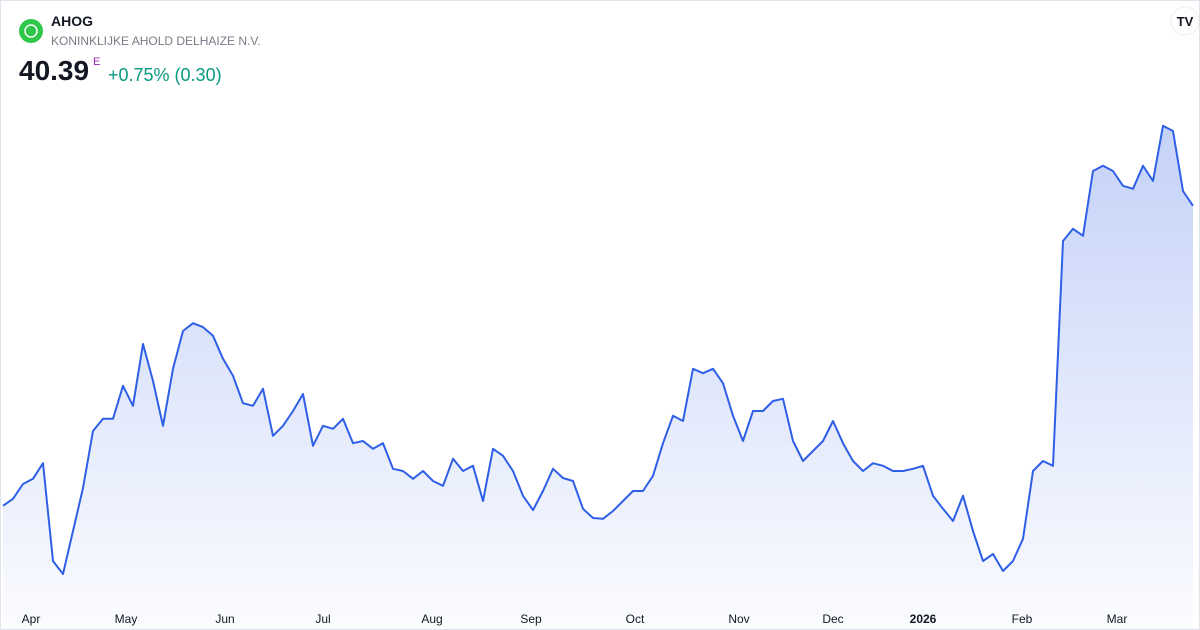 The width and height of the screenshot is (1200, 630). I want to click on x-tick-label: Feb, so click(1022, 619).